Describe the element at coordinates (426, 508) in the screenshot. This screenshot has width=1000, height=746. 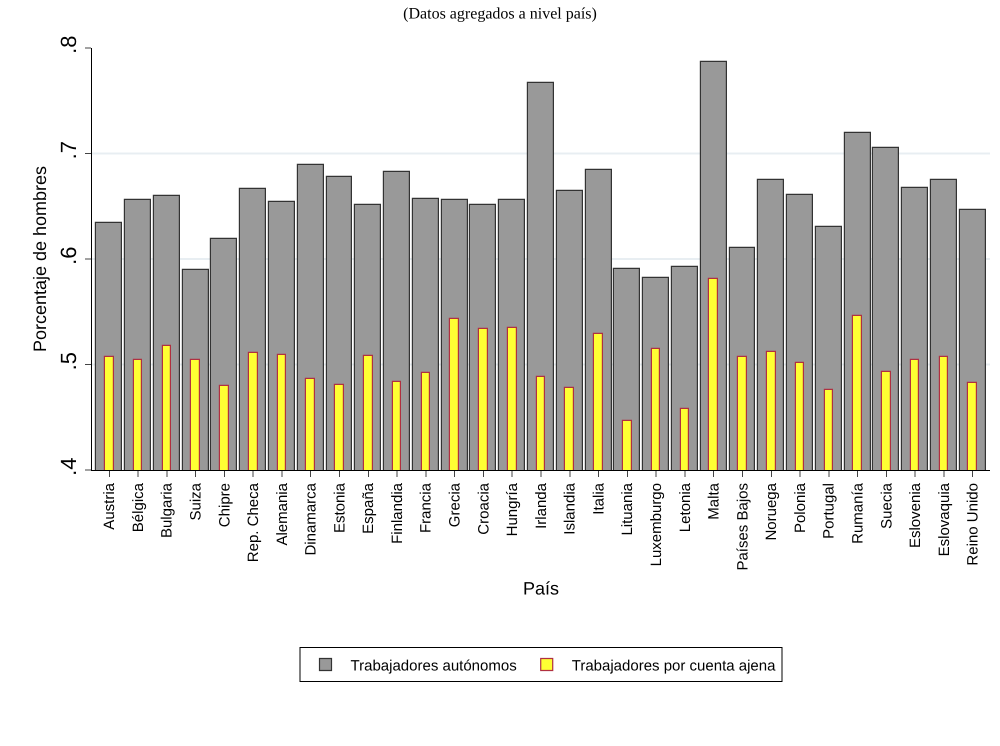
I see `x-tick-label: Francia` at that location.